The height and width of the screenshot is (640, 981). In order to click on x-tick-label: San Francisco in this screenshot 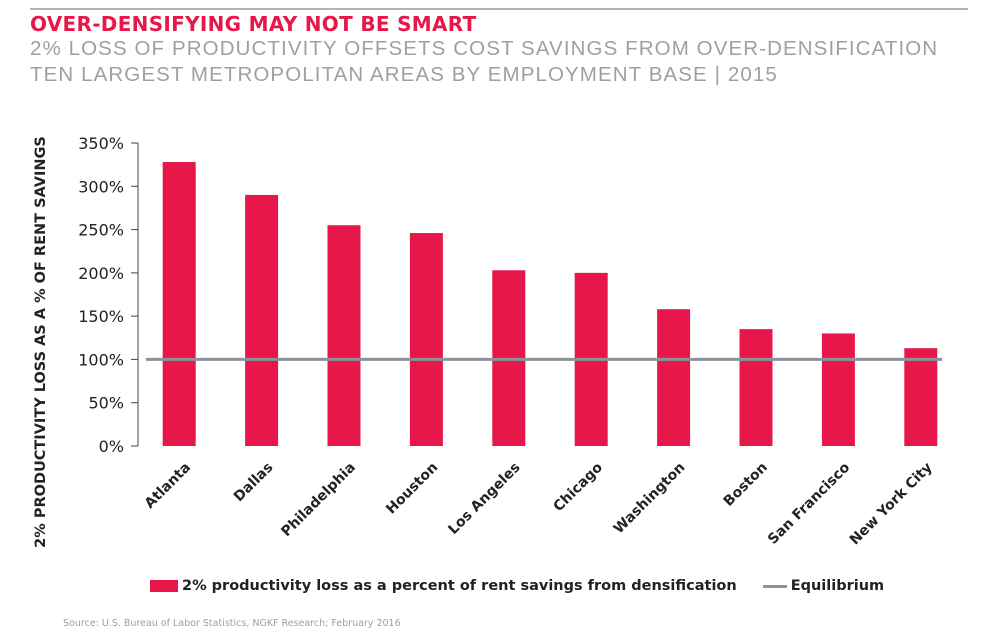, I will do `click(809, 503)`.